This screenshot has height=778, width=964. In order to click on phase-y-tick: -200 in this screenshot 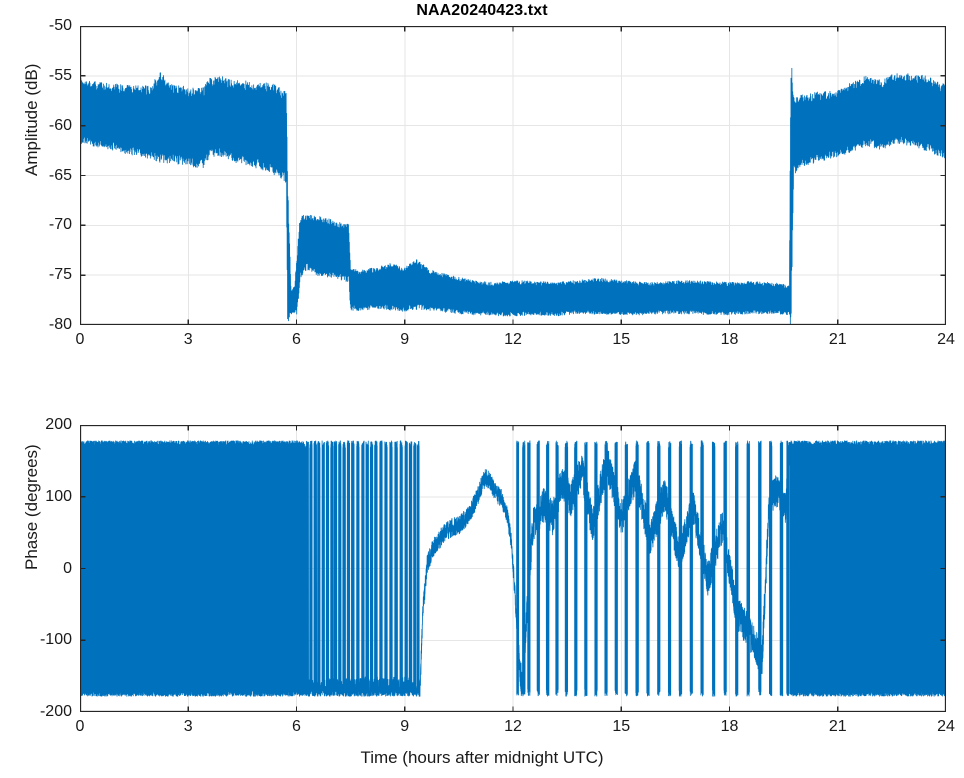, I will do `click(55, 711)`.